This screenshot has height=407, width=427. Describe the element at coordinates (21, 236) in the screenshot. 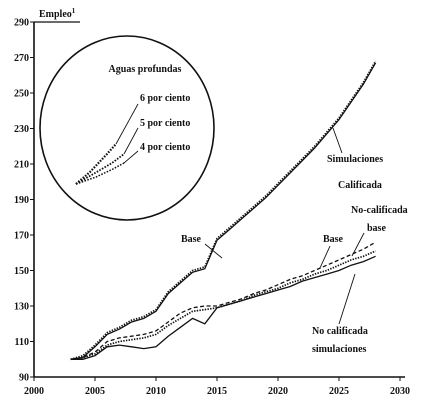

I see `y-tick-label: 170` at that location.